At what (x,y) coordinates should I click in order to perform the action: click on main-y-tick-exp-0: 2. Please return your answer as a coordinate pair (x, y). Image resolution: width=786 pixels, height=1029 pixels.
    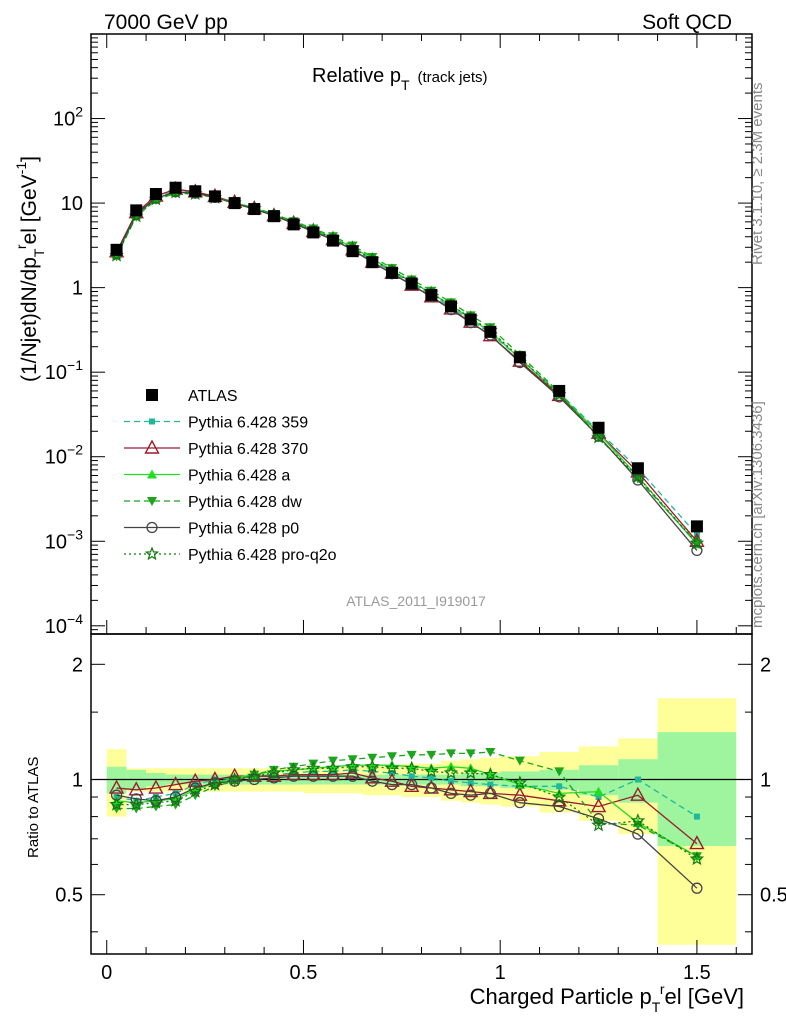
    Looking at the image, I should click on (79, 112).